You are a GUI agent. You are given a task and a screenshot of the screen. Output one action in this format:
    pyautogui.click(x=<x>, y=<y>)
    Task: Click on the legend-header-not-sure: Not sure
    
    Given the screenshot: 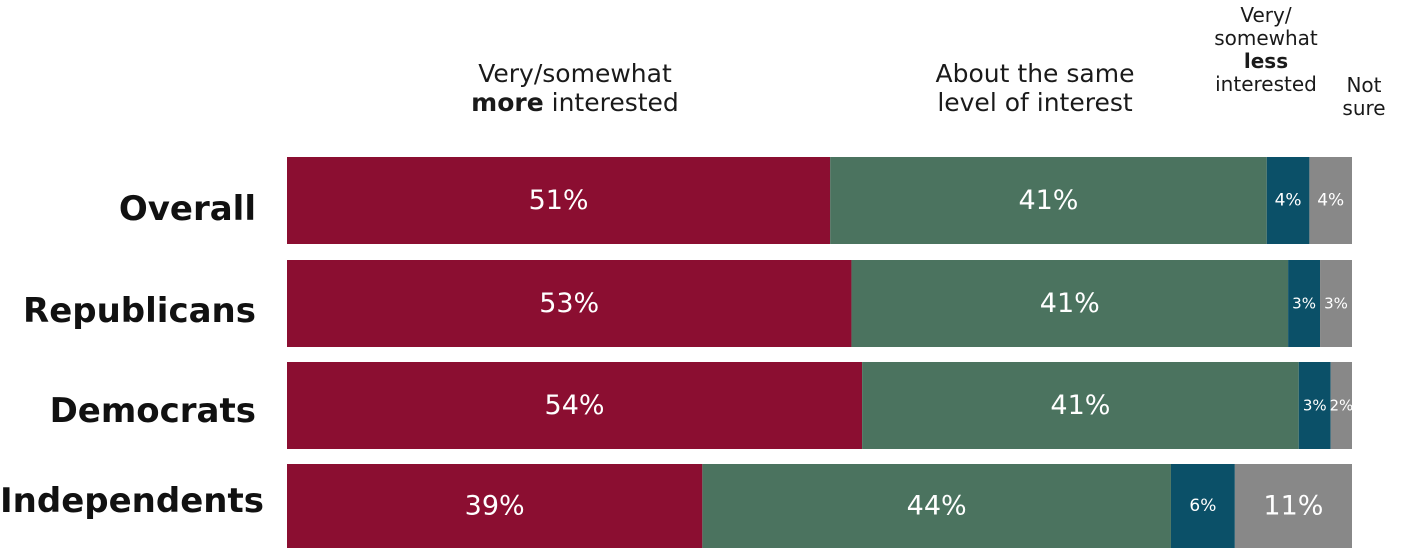 What is the action you would take?
    pyautogui.click(x=1364, y=97)
    